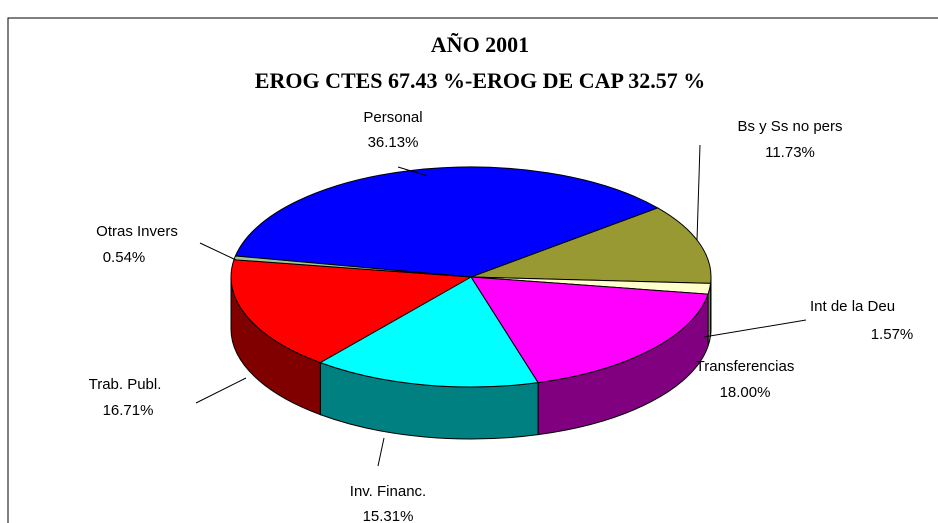 The image size is (938, 523). I want to click on slice-label: Trab. Publ., so click(125, 384).